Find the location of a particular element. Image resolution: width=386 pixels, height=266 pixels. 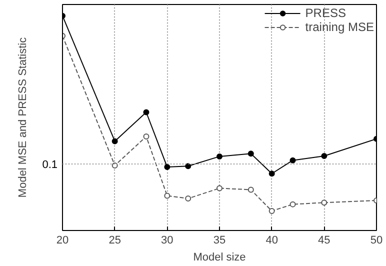

legend-label: PRESS is located at coordinates (325, 13).